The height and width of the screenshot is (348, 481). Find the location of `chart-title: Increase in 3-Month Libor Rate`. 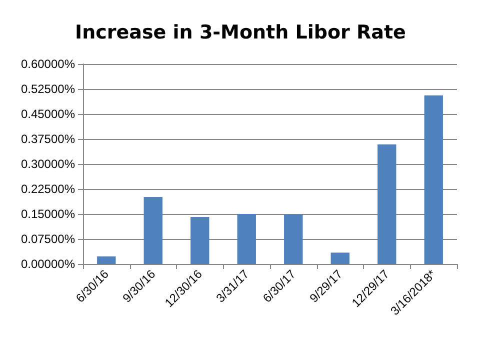

chart-title: Increase in 3-Month Libor Rate is located at coordinates (240, 33).